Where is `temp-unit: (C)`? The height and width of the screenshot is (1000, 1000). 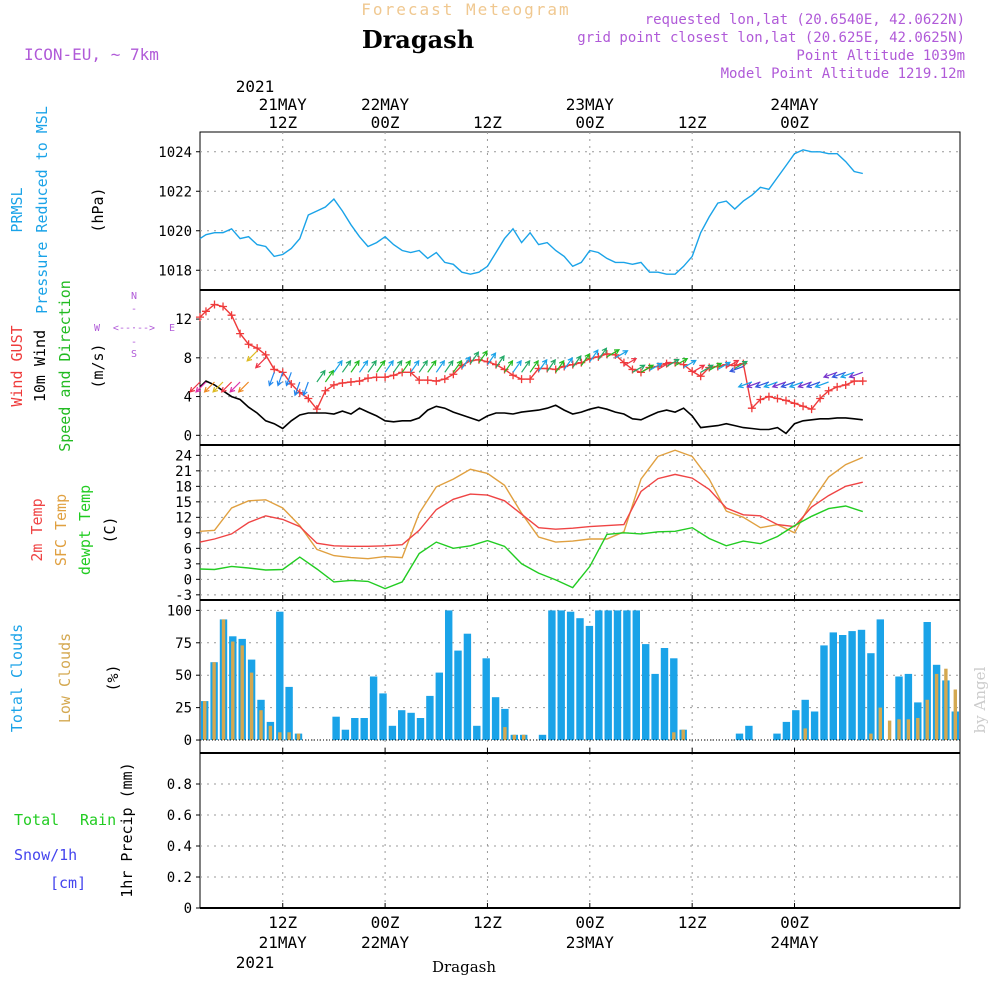
temp-unit: (C) is located at coordinates (110, 529).